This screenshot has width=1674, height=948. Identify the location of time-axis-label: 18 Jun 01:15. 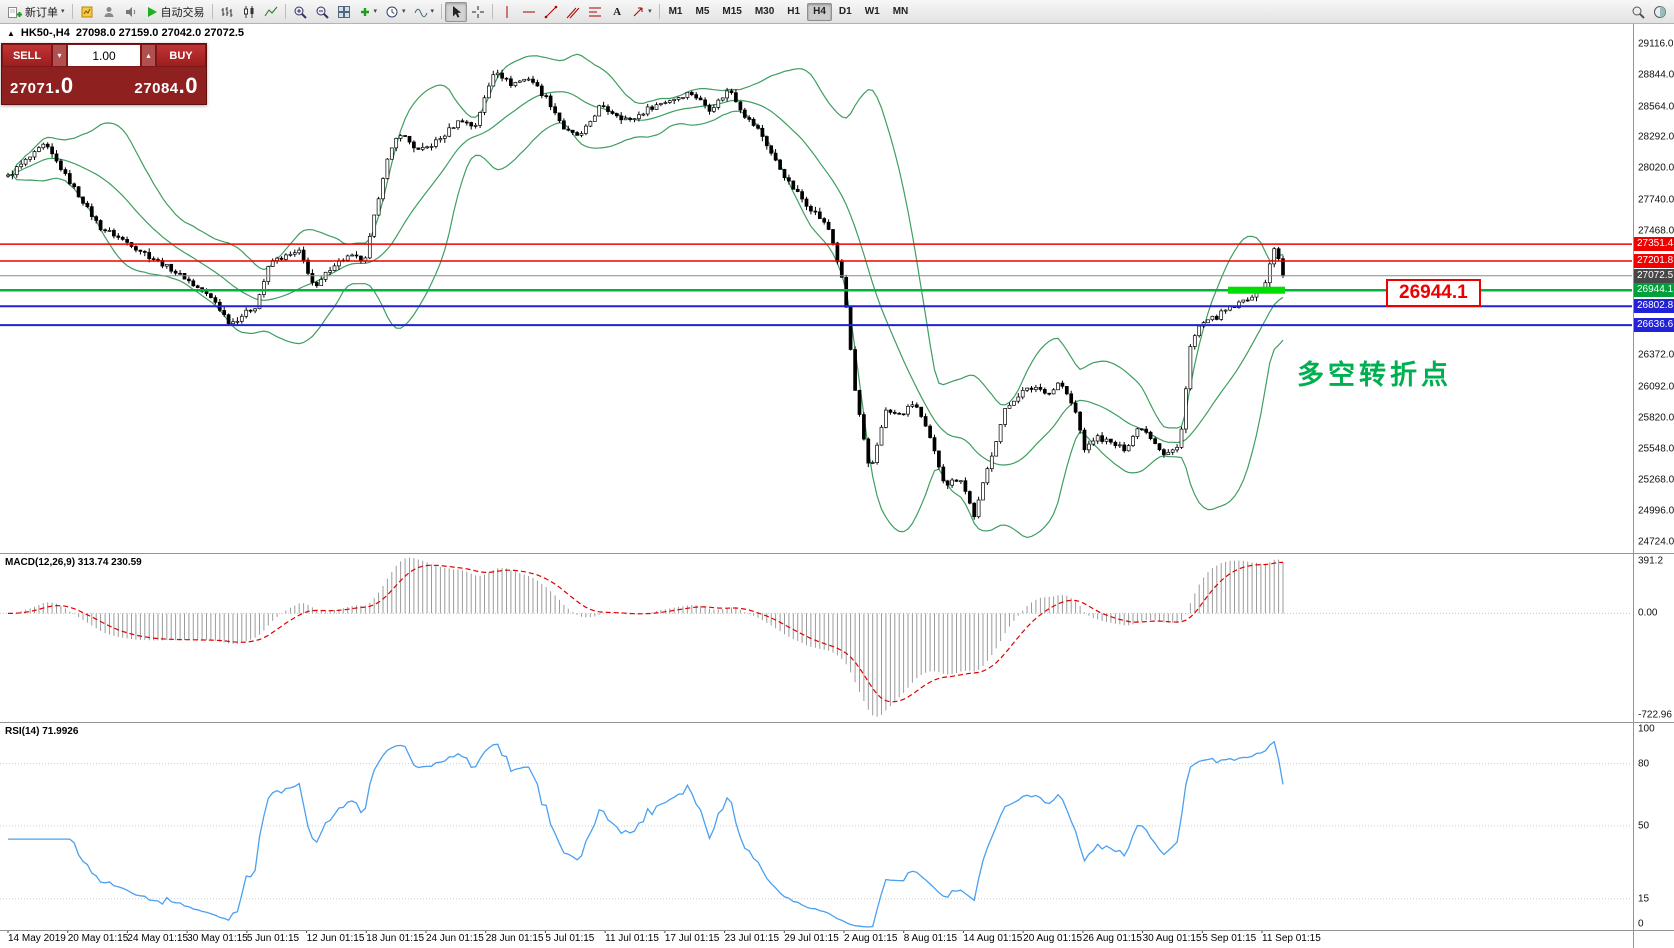
(395, 938).